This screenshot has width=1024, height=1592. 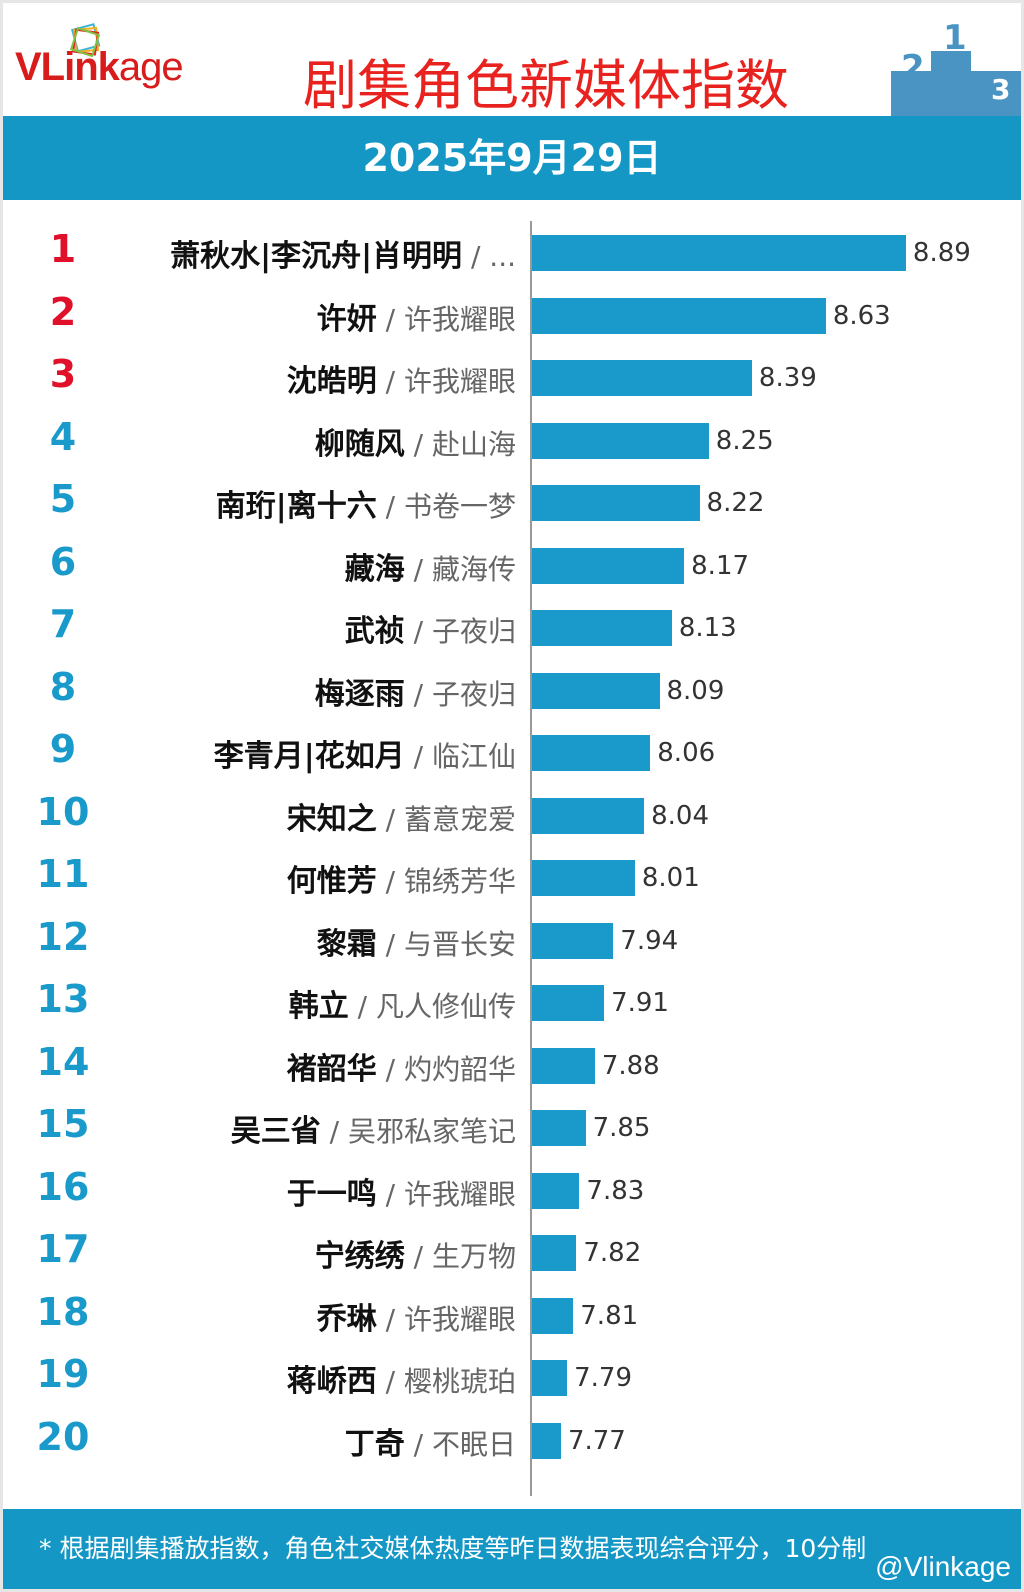 I want to click on logo-text: VLink, so click(x=67, y=67).